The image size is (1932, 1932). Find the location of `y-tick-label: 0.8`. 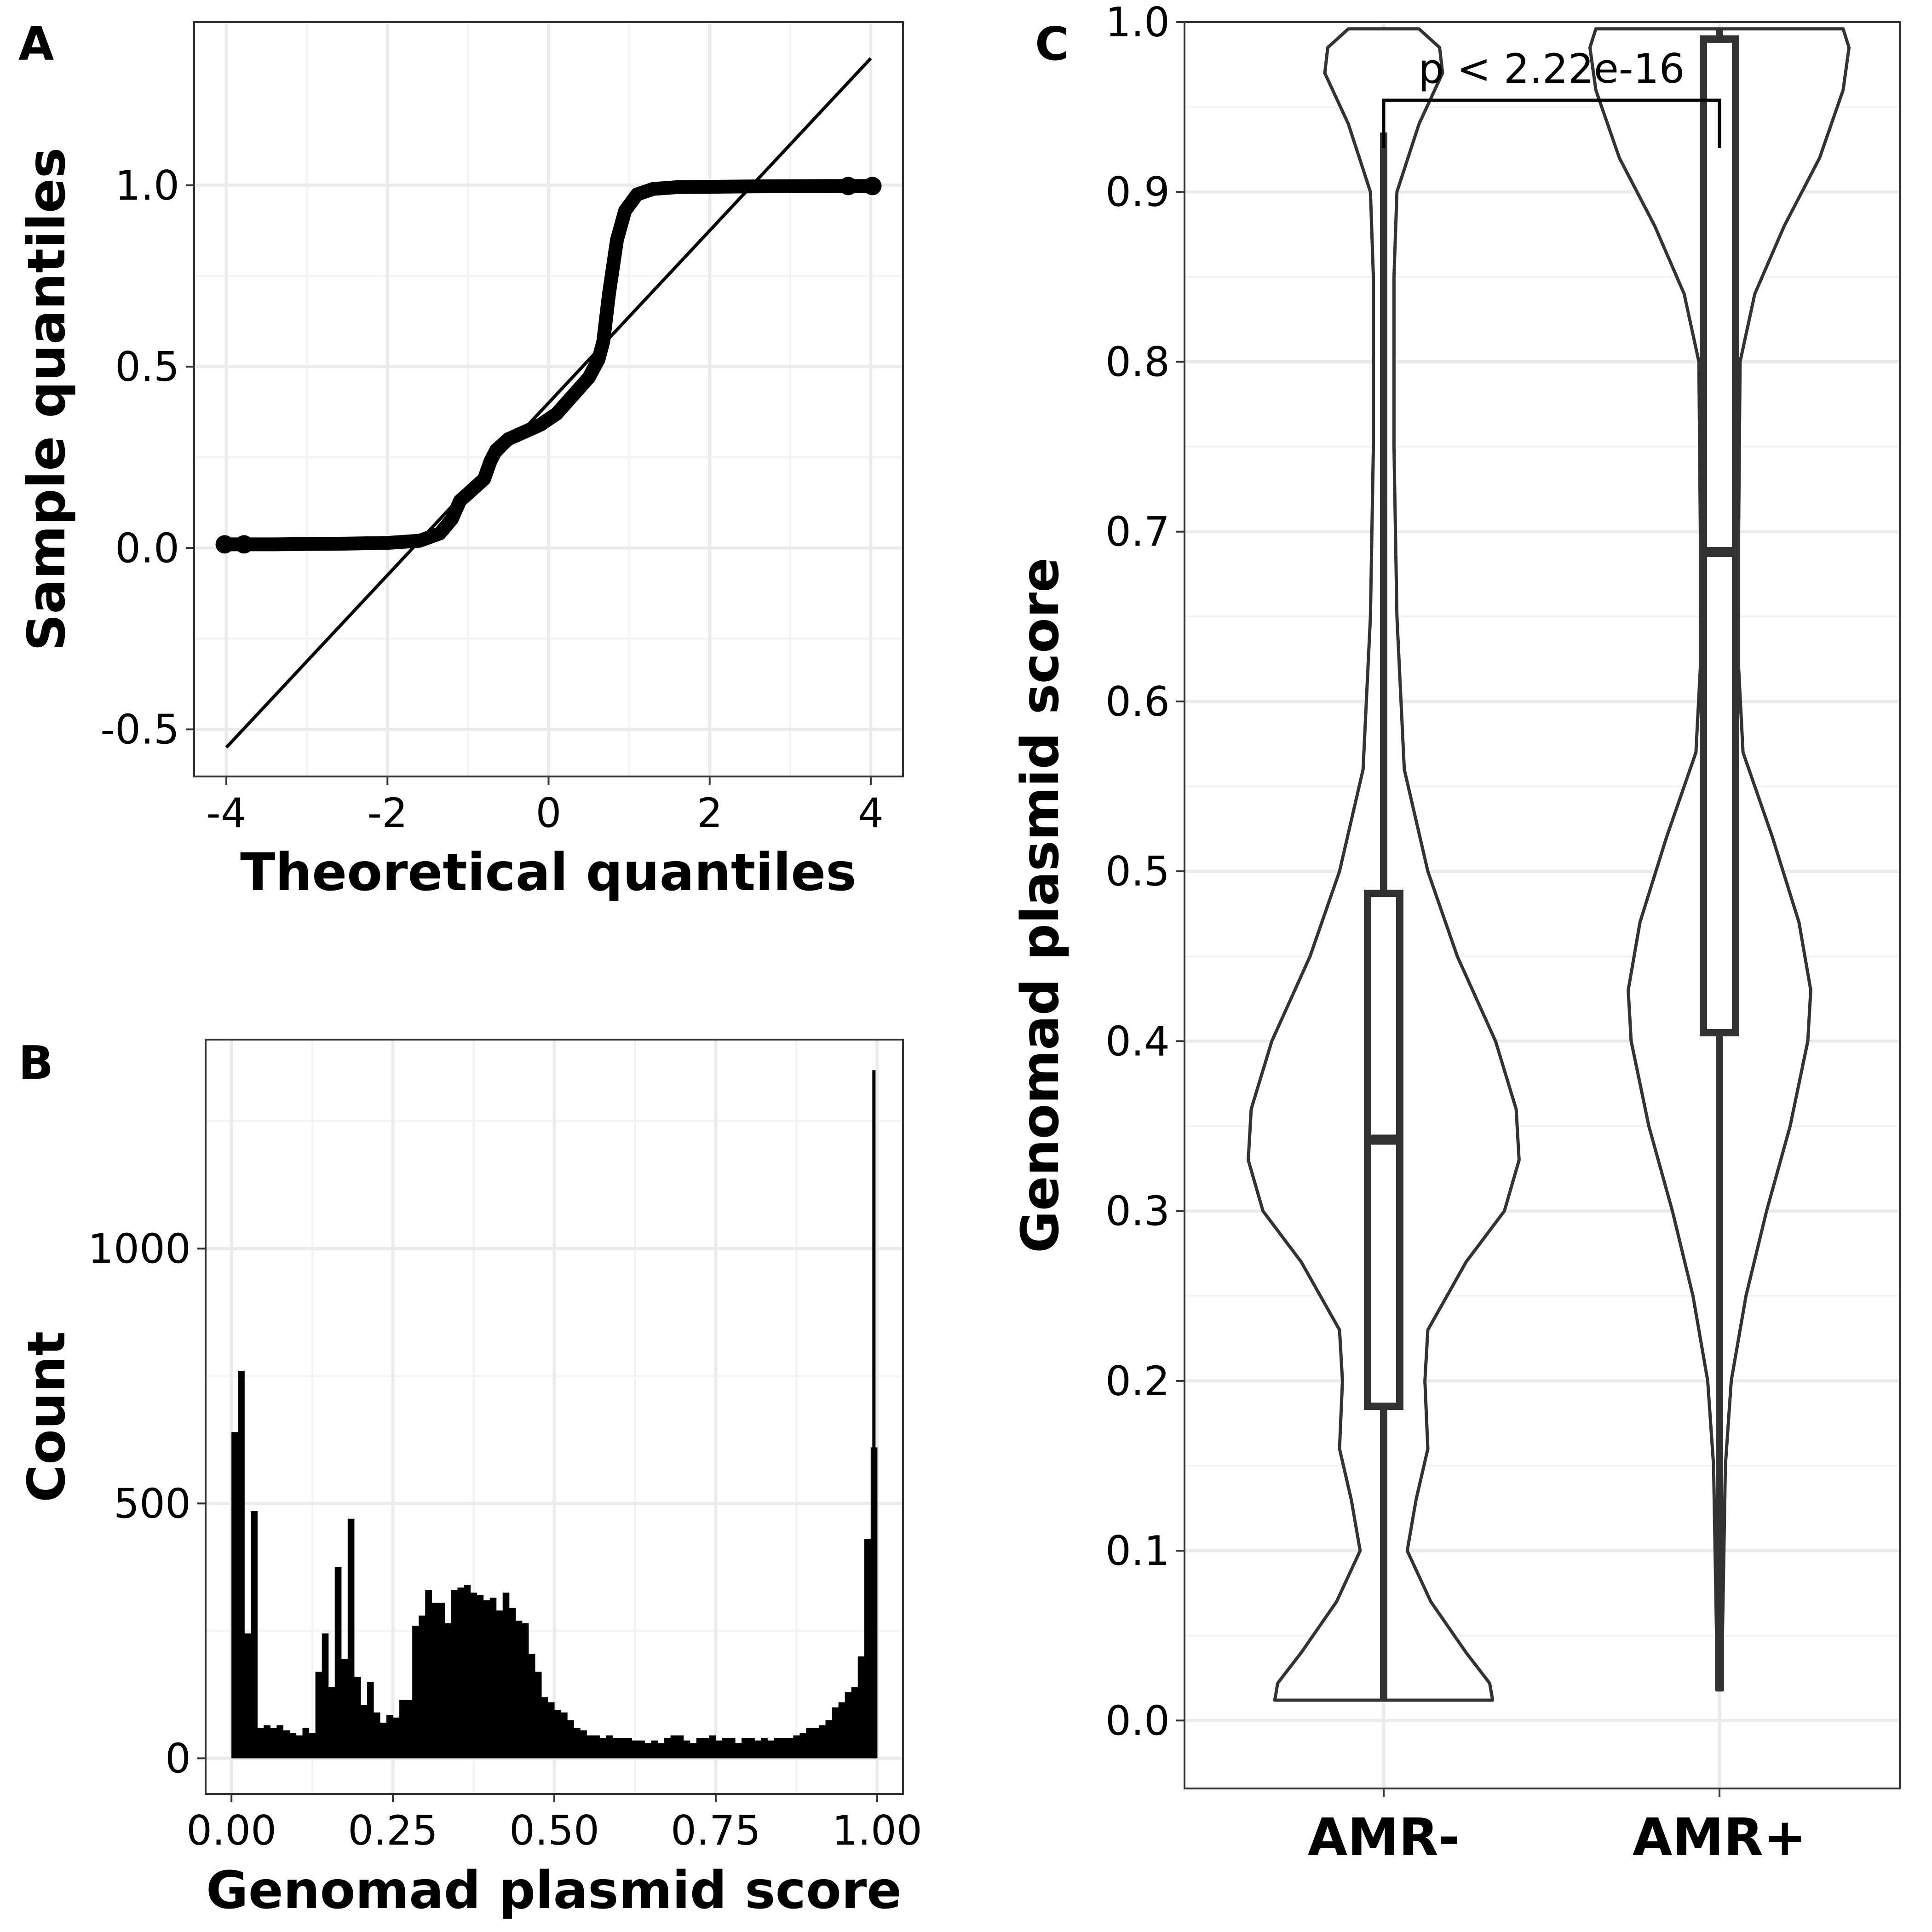

y-tick-label: 0.8 is located at coordinates (1137, 361).